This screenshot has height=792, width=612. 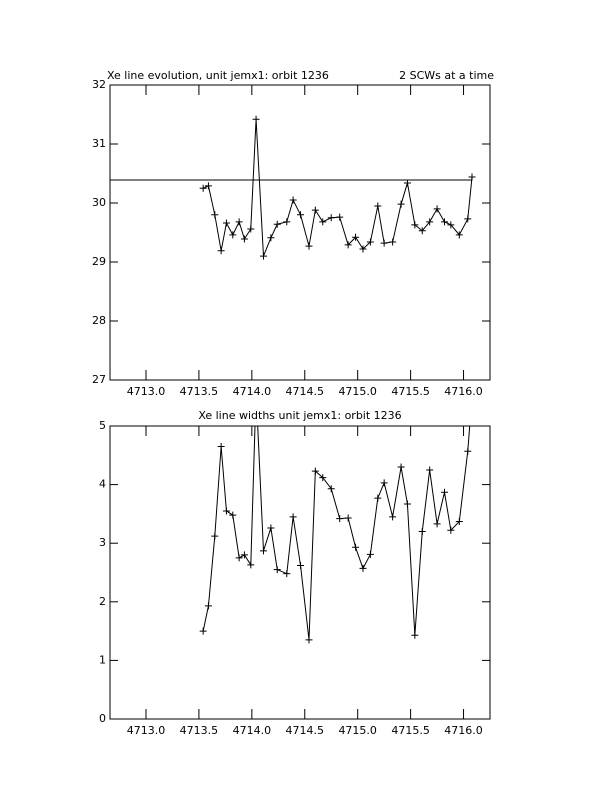 What do you see at coordinates (99, 261) in the screenshot?
I see `y-tick-label: 29` at bounding box center [99, 261].